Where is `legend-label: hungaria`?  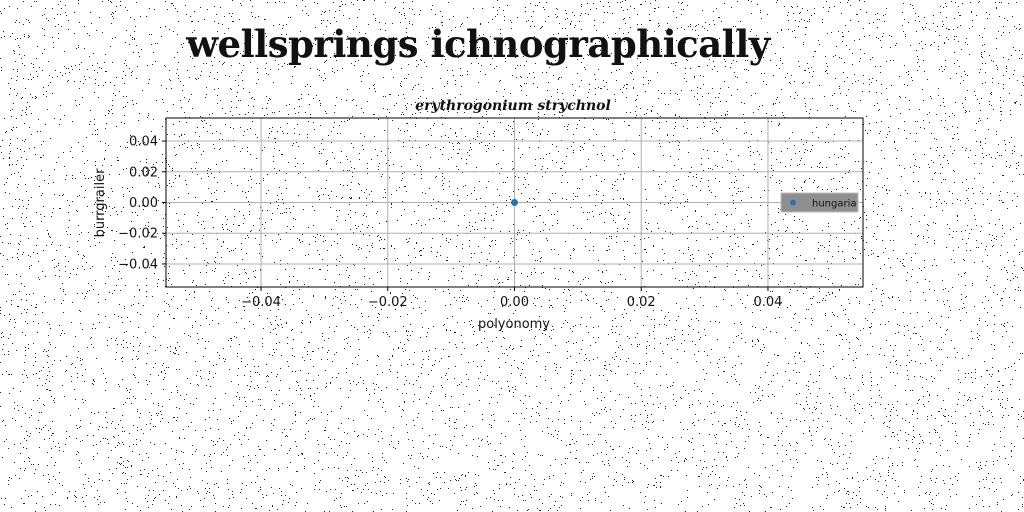
legend-label: hungaria is located at coordinates (834, 204).